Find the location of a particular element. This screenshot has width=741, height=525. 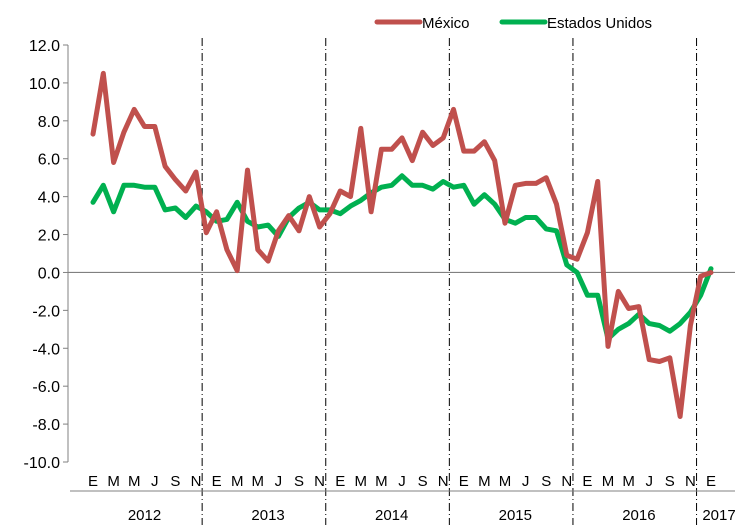

y-tick-label: 8.0 is located at coordinates (49, 122).